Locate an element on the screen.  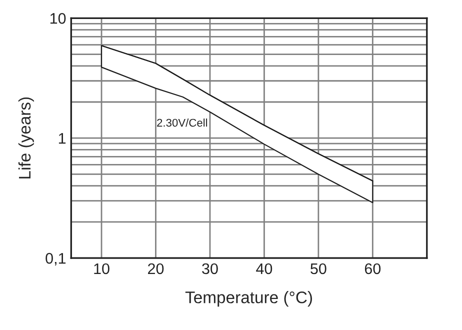
x-tick-label: 40 is located at coordinates (264, 268).